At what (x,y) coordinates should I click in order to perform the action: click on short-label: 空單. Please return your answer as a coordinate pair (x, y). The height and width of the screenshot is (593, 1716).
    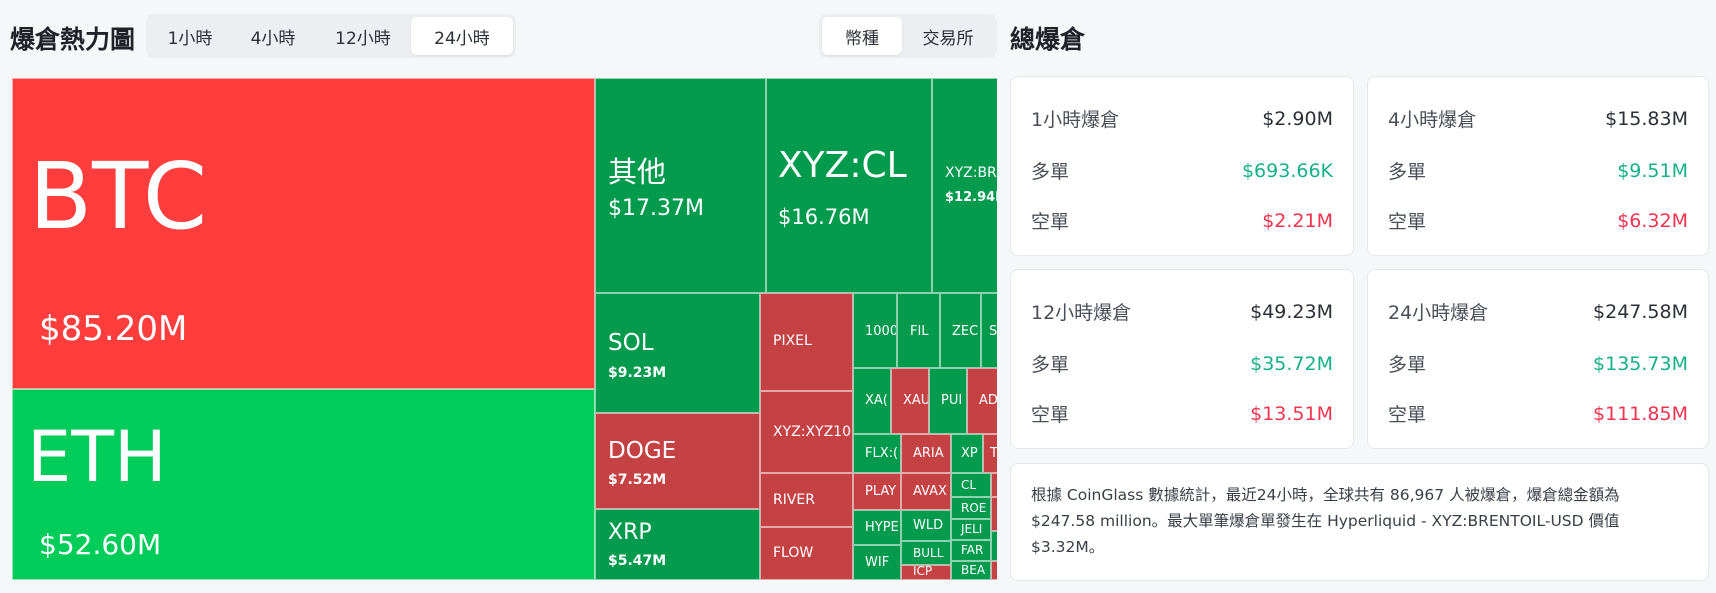
    Looking at the image, I should click on (1407, 415).